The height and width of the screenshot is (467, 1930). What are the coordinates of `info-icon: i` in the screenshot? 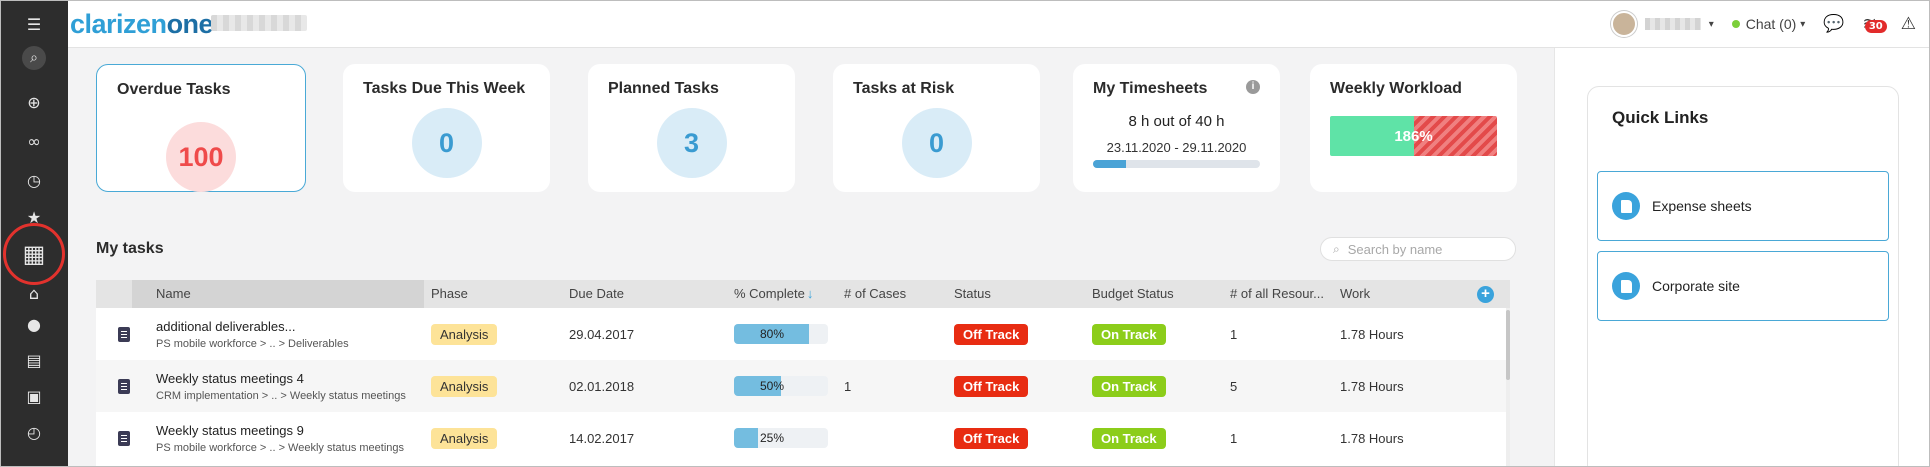 It's located at (1253, 87).